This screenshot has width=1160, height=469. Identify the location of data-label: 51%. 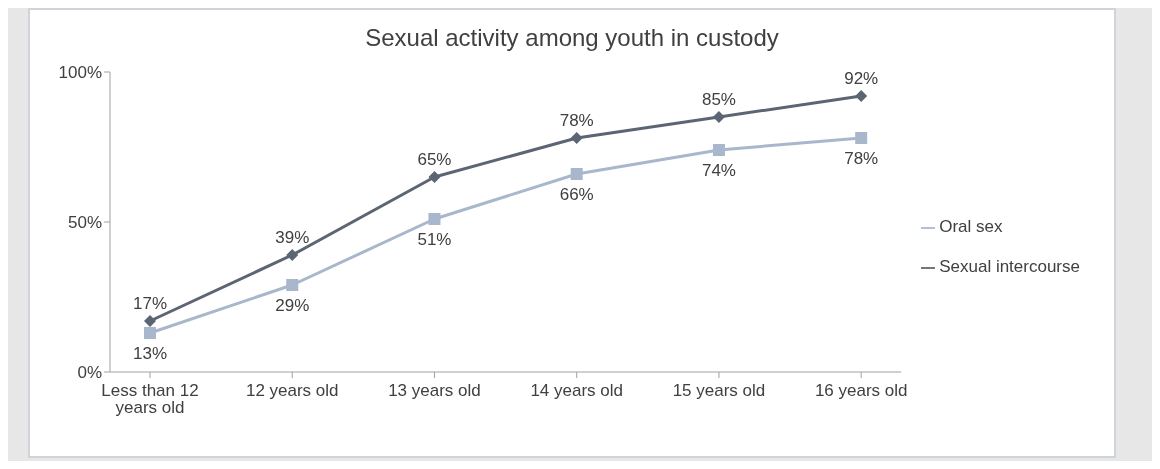
(434, 239).